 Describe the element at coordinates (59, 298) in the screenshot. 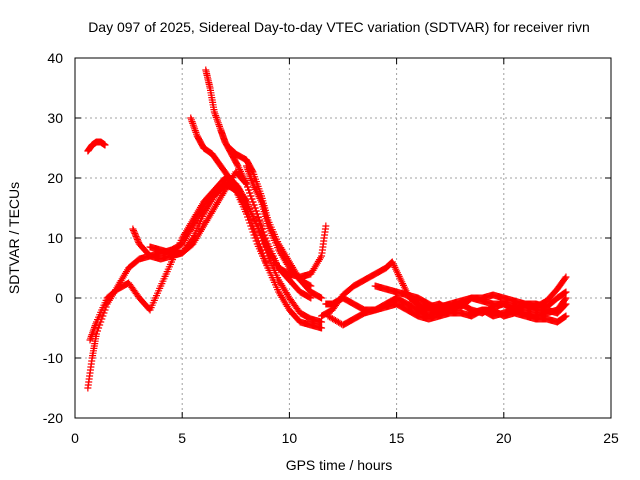

I see `y-tick-label: 0` at that location.